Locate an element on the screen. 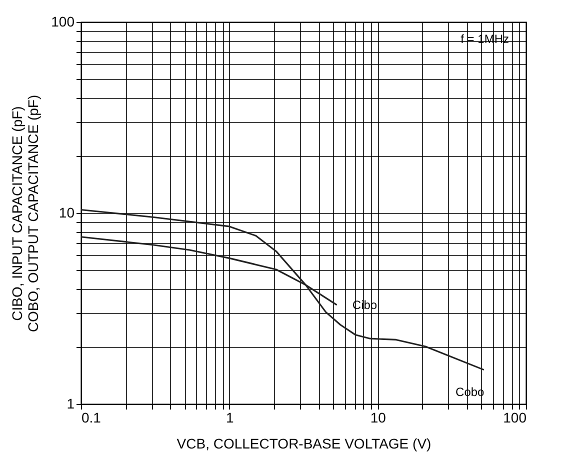 This screenshot has height=457, width=577. x-tick-label: 0.1 is located at coordinates (92, 418).